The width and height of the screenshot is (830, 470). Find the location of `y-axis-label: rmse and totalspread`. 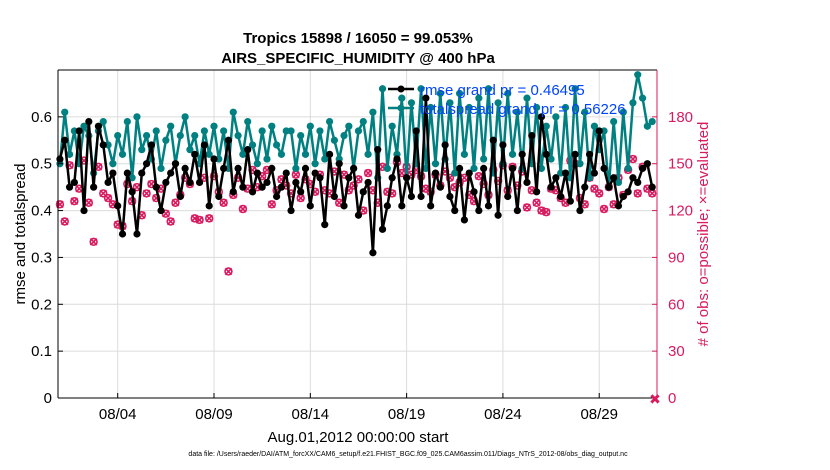

y-axis-label: rmse and totalspread is located at coordinates (20, 234).